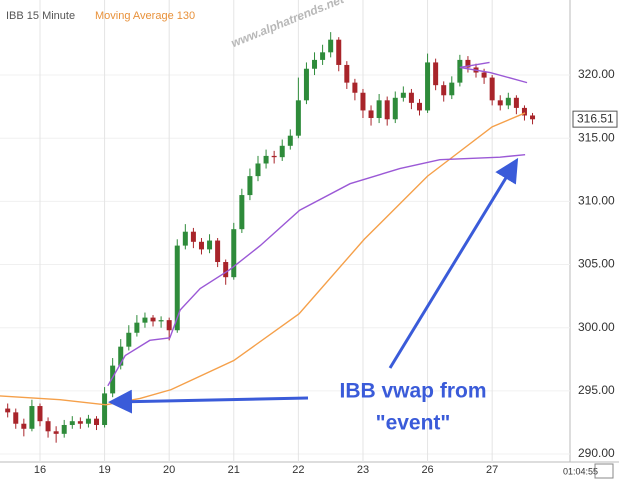 Image resolution: width=619 pixels, height=480 pixels. What do you see at coordinates (493, 72) in the screenshot?
I see `line-series` at bounding box center [493, 72].